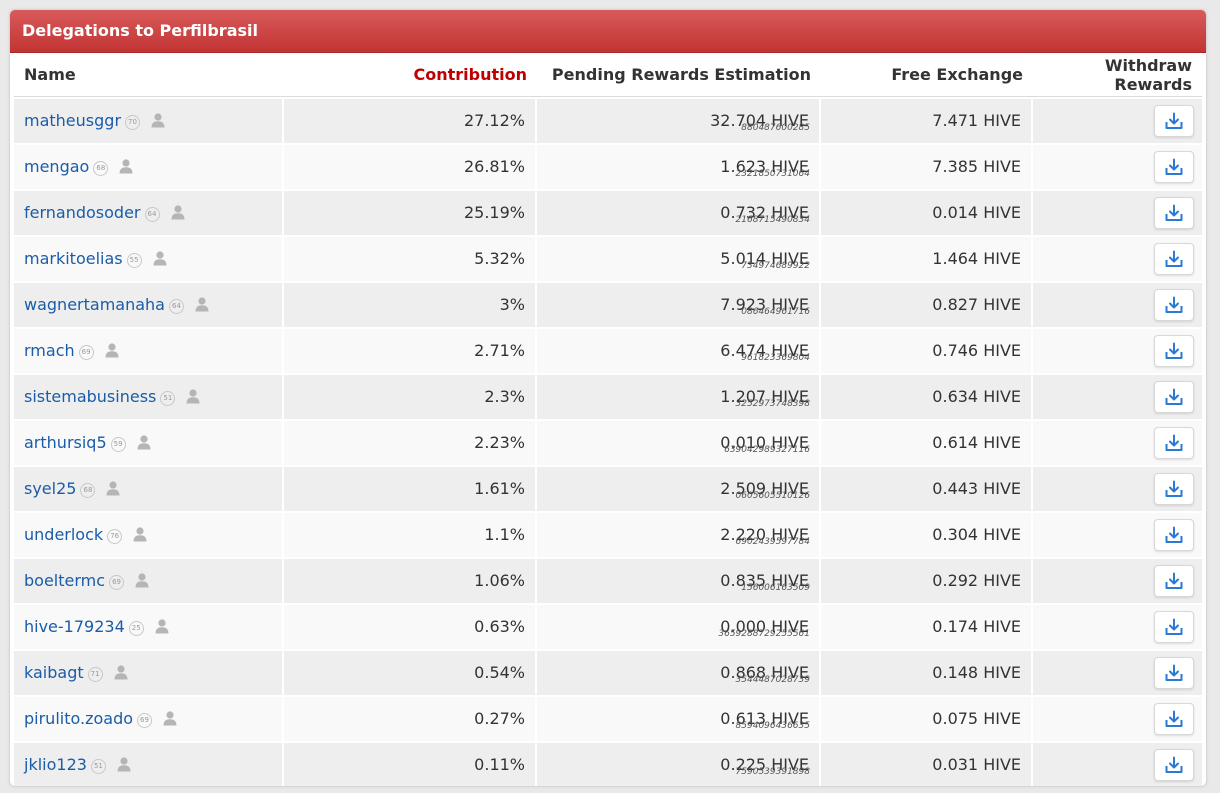 The image size is (1220, 793). What do you see at coordinates (927, 764) in the screenshot?
I see `free-exchange-cell: 0.031 HIVE` at bounding box center [927, 764].